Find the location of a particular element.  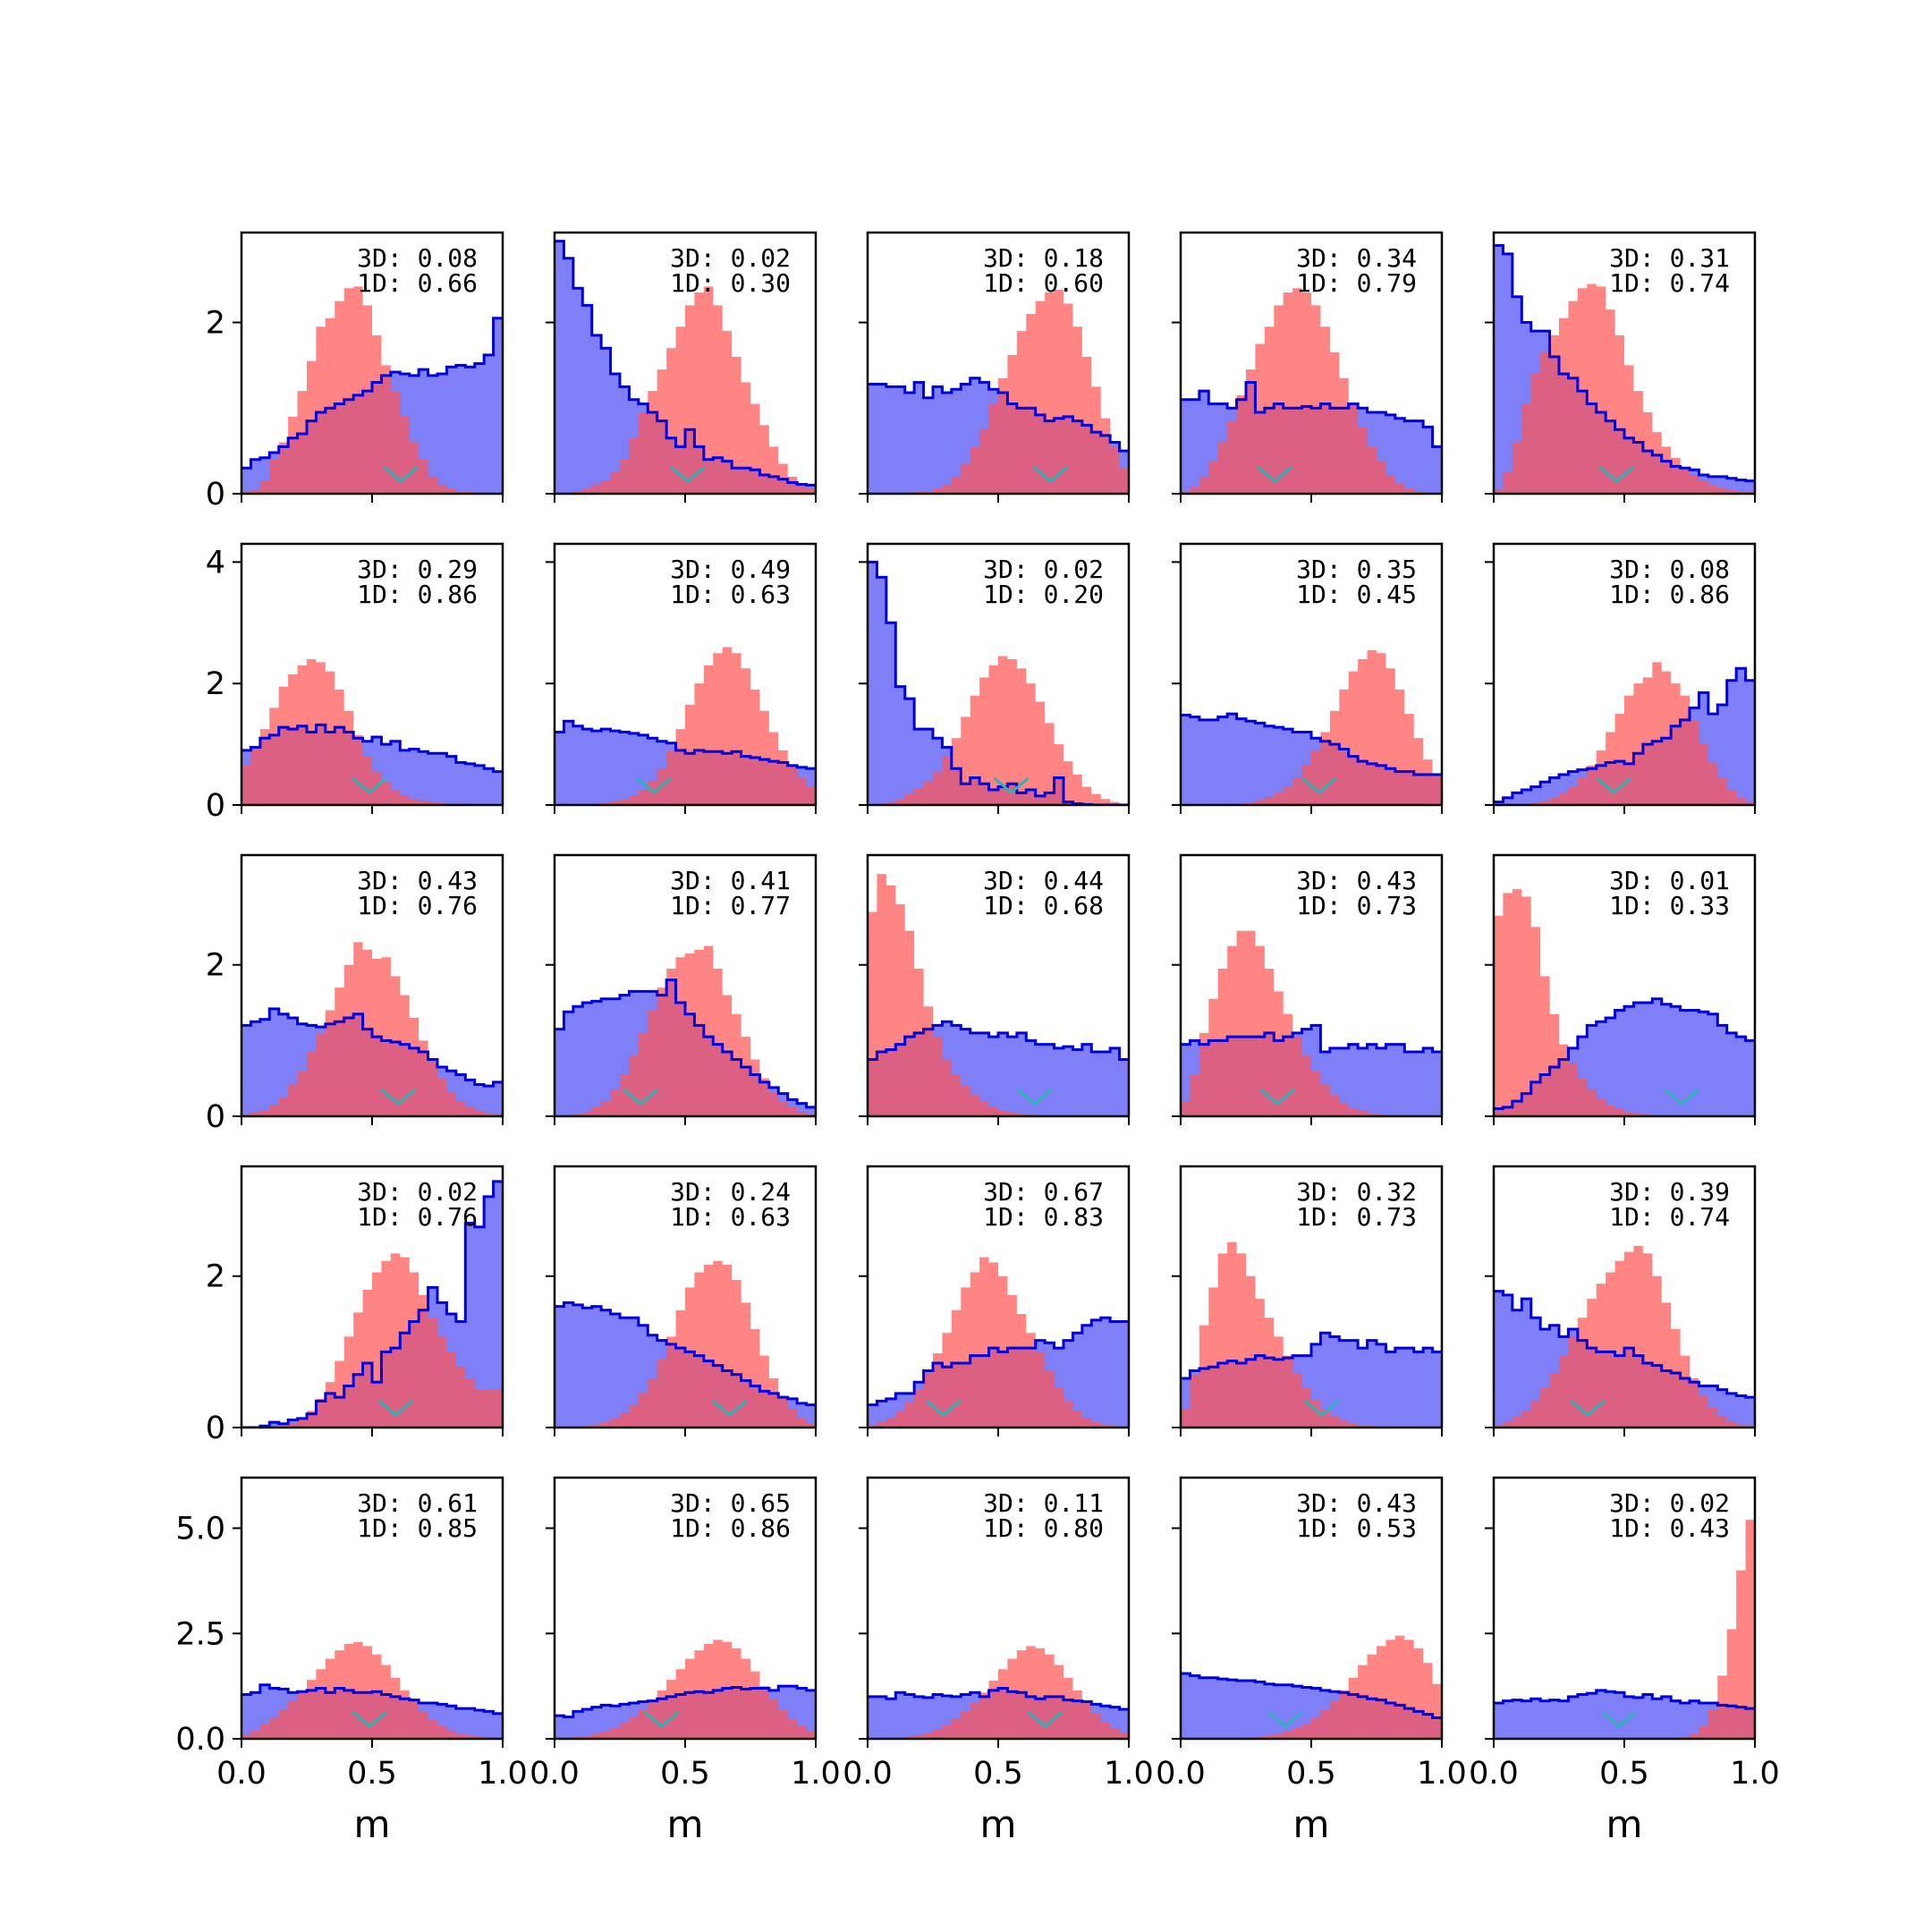

panel-r5-c2-xtick-label: 1.0 is located at coordinates (816, 1774).